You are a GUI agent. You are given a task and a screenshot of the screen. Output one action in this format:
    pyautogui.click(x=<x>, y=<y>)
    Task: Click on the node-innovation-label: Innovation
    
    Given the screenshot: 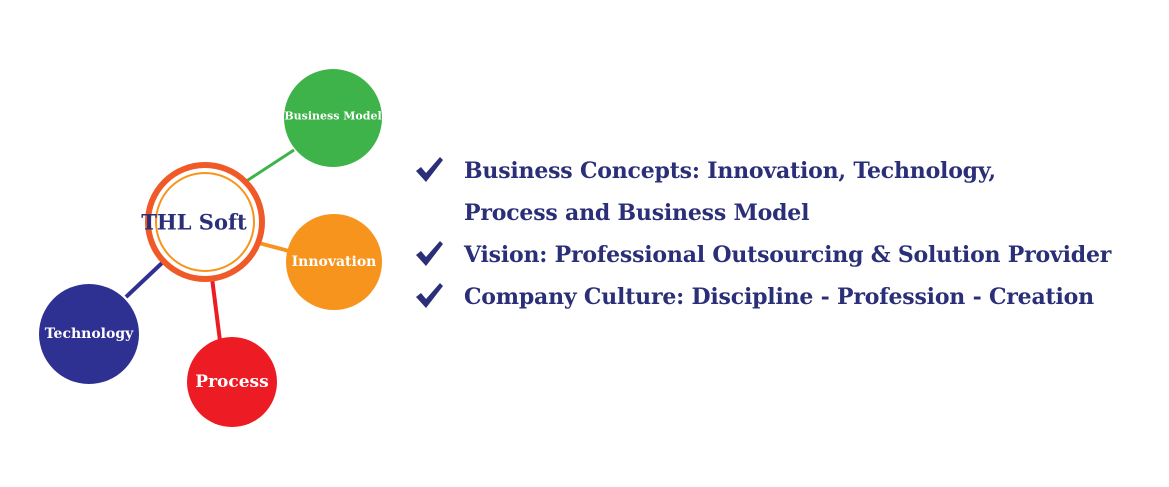 What is the action you would take?
    pyautogui.click(x=334, y=262)
    